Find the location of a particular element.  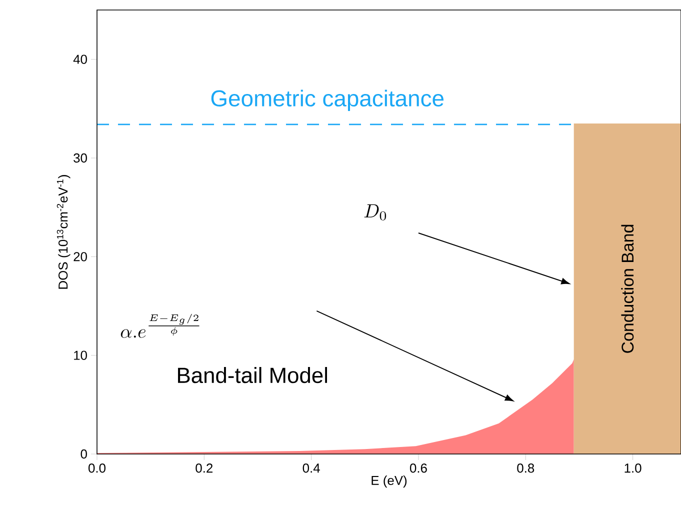

x-tick-label: 0.8 is located at coordinates (525, 468).